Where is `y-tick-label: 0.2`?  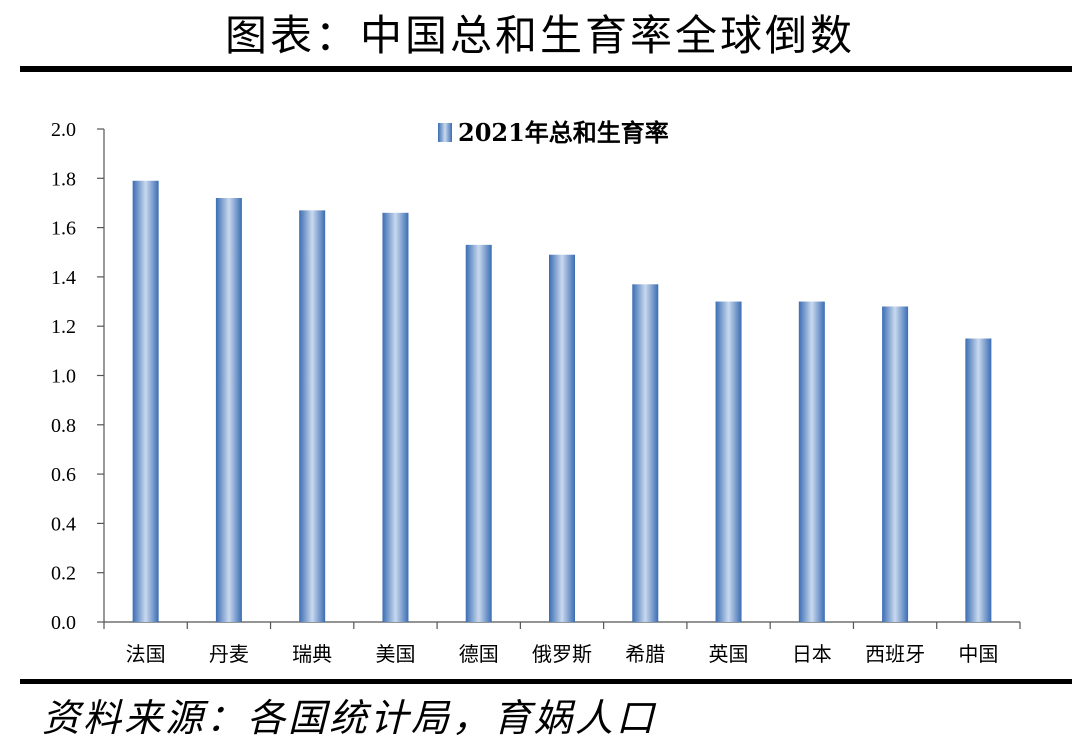 y-tick-label: 0.2 is located at coordinates (63, 574).